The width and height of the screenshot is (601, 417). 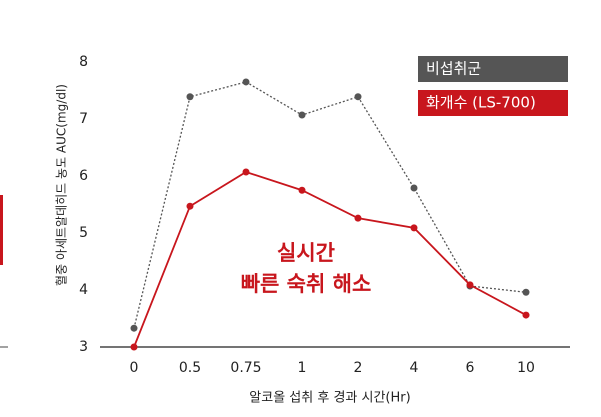 What do you see at coordinates (190, 368) in the screenshot?
I see `x-tick-label: 0.5` at bounding box center [190, 368].